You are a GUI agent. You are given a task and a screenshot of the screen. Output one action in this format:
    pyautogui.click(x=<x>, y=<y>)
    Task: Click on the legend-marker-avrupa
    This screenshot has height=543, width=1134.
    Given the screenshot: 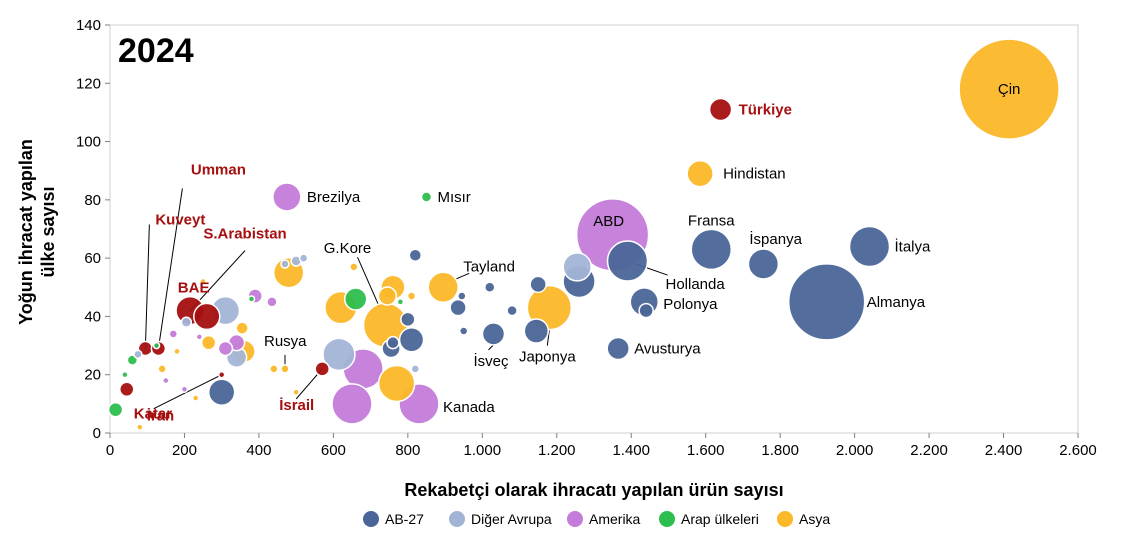 What is the action you would take?
    pyautogui.click(x=457, y=519)
    